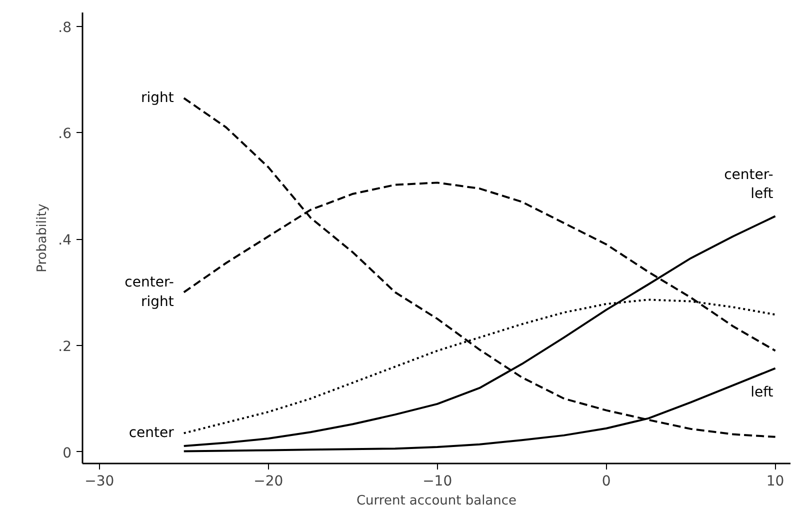 The height and width of the screenshot is (525, 792). Describe the element at coordinates (99, 482) in the screenshot. I see `x-tick-label: −30` at that location.